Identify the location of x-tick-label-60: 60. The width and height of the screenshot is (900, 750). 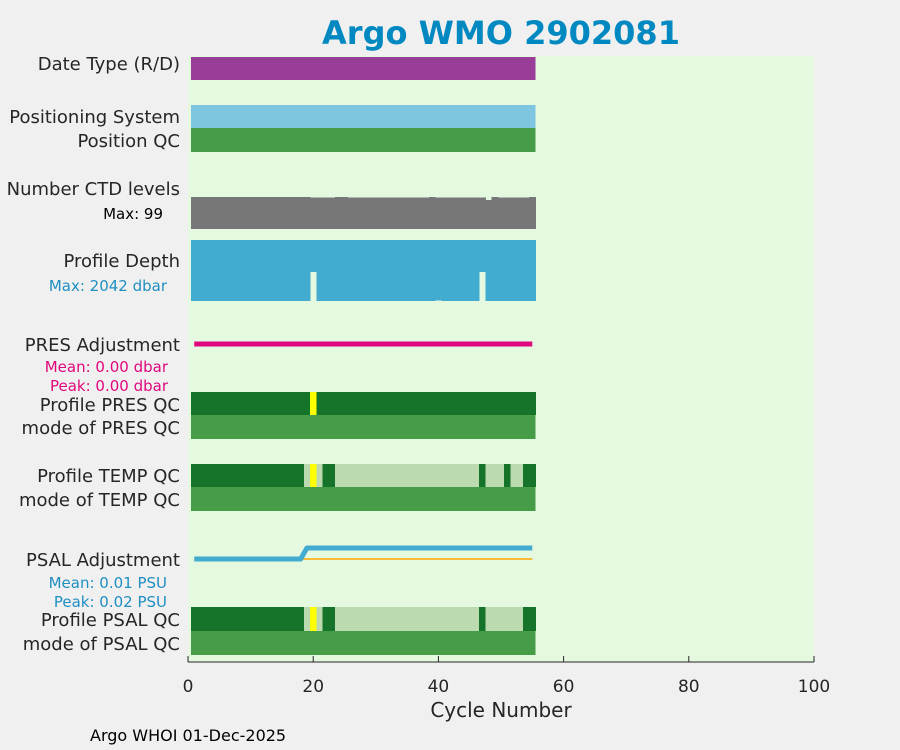
(564, 687).